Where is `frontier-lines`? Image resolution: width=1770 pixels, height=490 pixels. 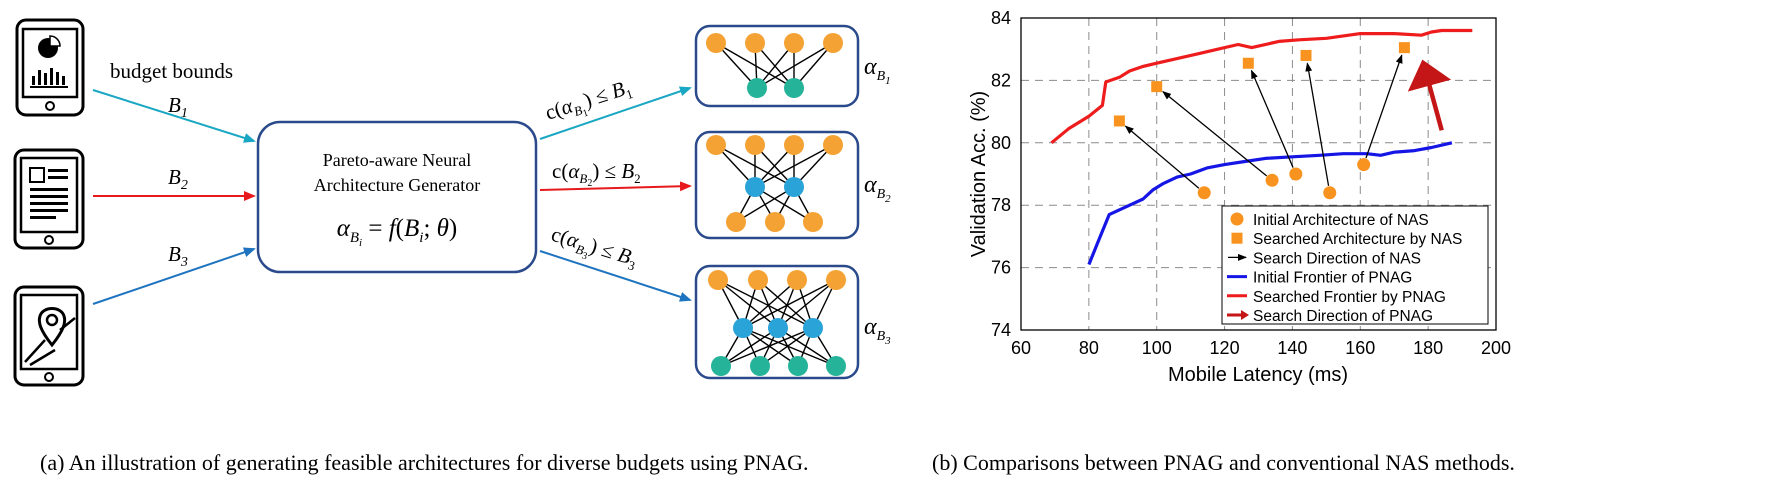 frontier-lines is located at coordinates (1261, 147).